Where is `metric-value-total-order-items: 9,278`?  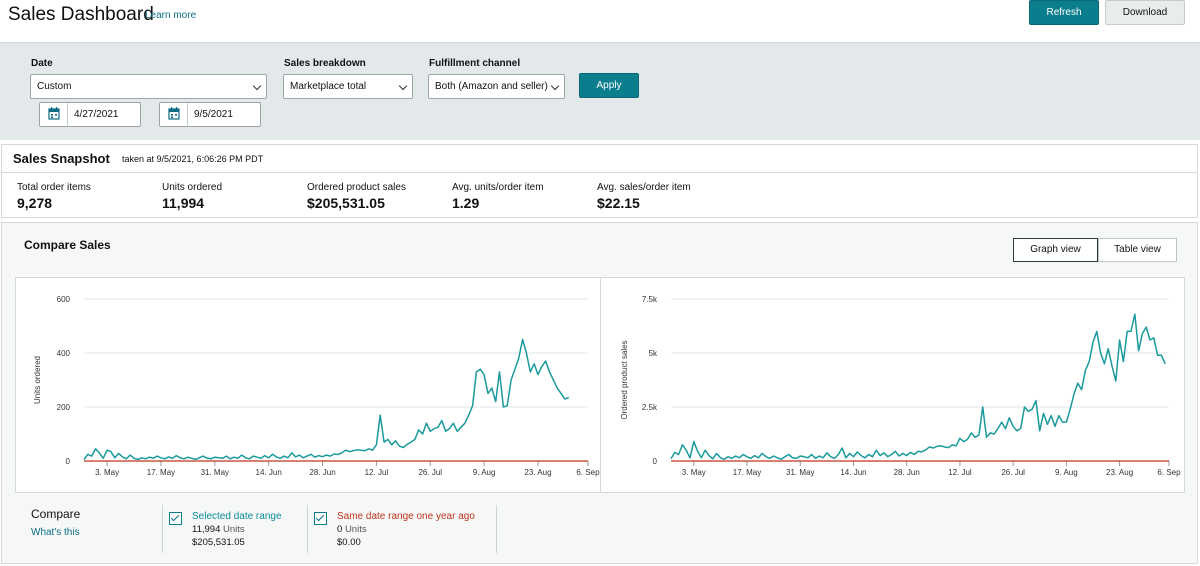
metric-value-total-order-items: 9,278 is located at coordinates (35, 203).